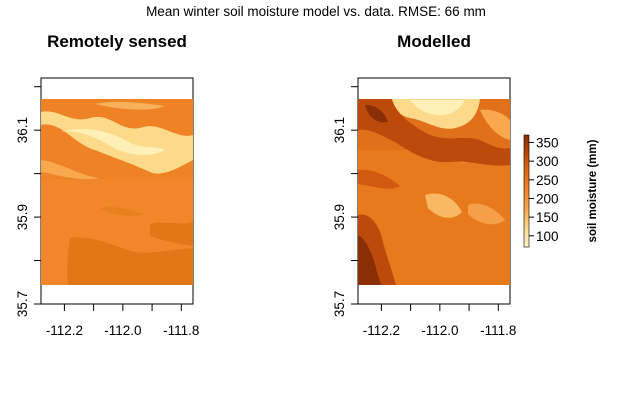 This screenshot has width=632, height=403. Describe the element at coordinates (547, 198) in the screenshot. I see `colorbar-tick-label: 200` at that location.